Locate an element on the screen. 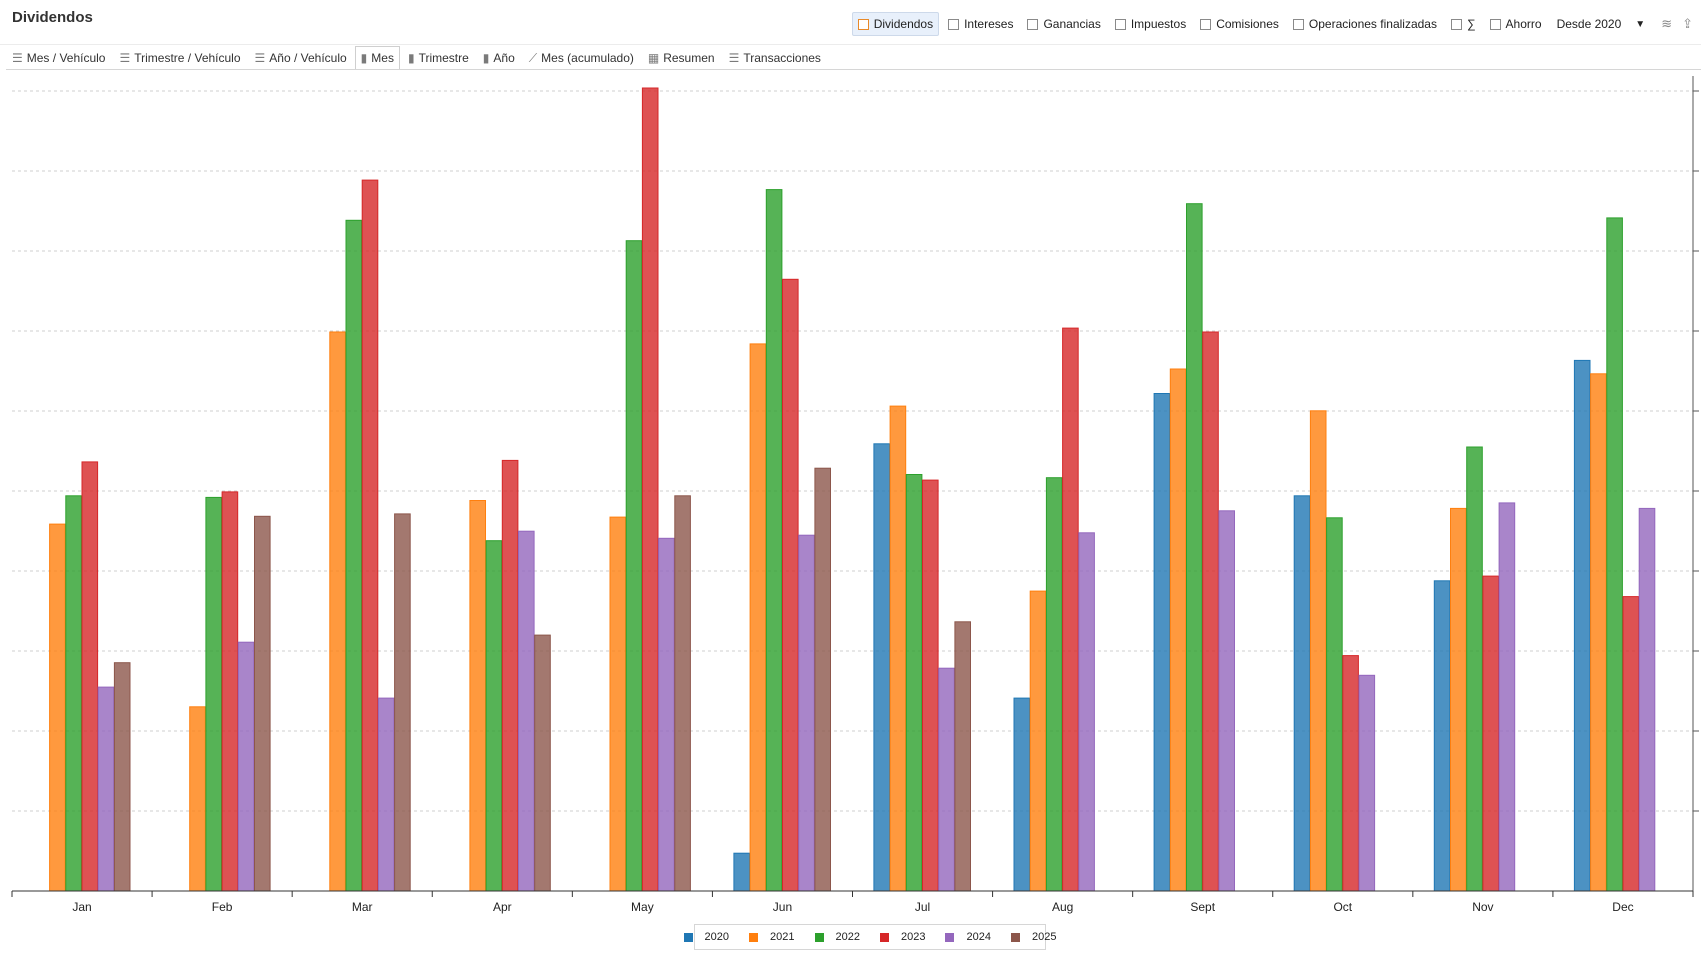 The height and width of the screenshot is (958, 1701). bar-2020-aug is located at coordinates (1022, 794).